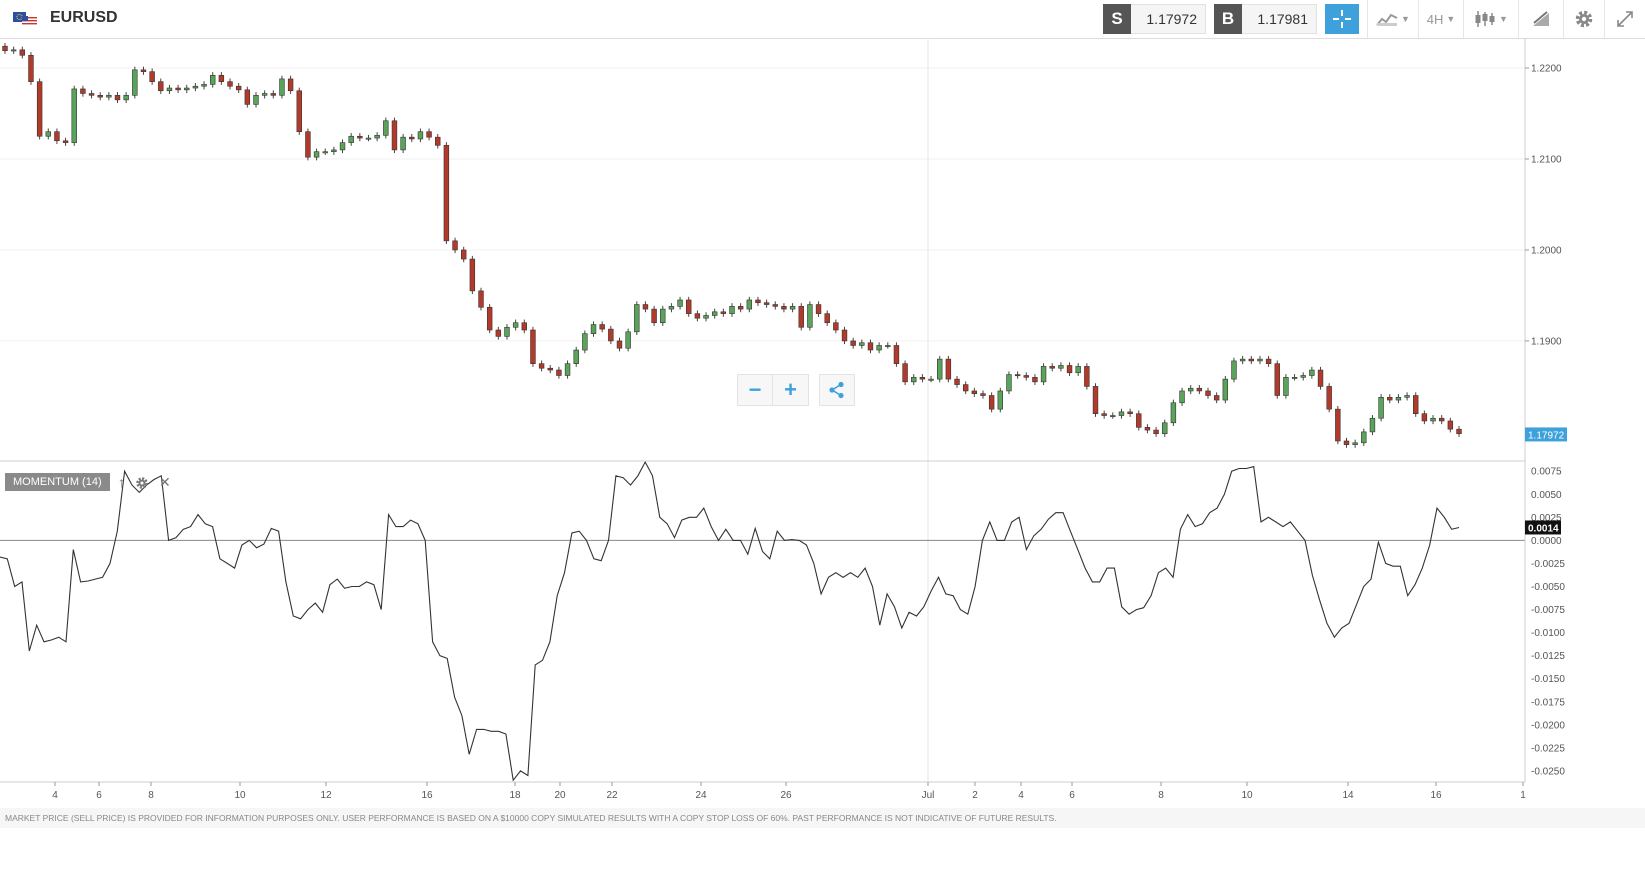 The width and height of the screenshot is (1645, 869). I want to click on momentum-tick-label: -0.0200, so click(1548, 725).